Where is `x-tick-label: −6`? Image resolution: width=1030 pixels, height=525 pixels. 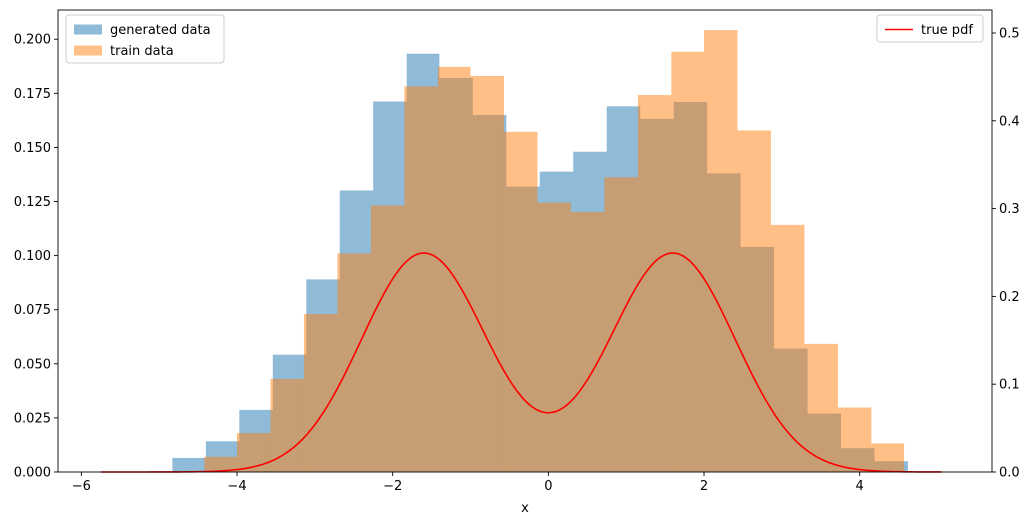 x-tick-label: −6 is located at coordinates (81, 486).